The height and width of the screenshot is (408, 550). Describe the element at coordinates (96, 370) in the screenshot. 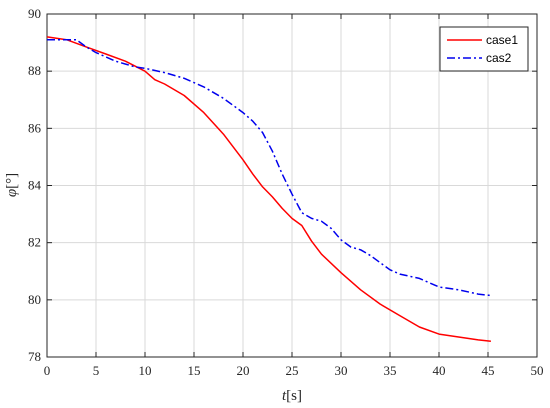

I see `x-tick-label: 5` at that location.